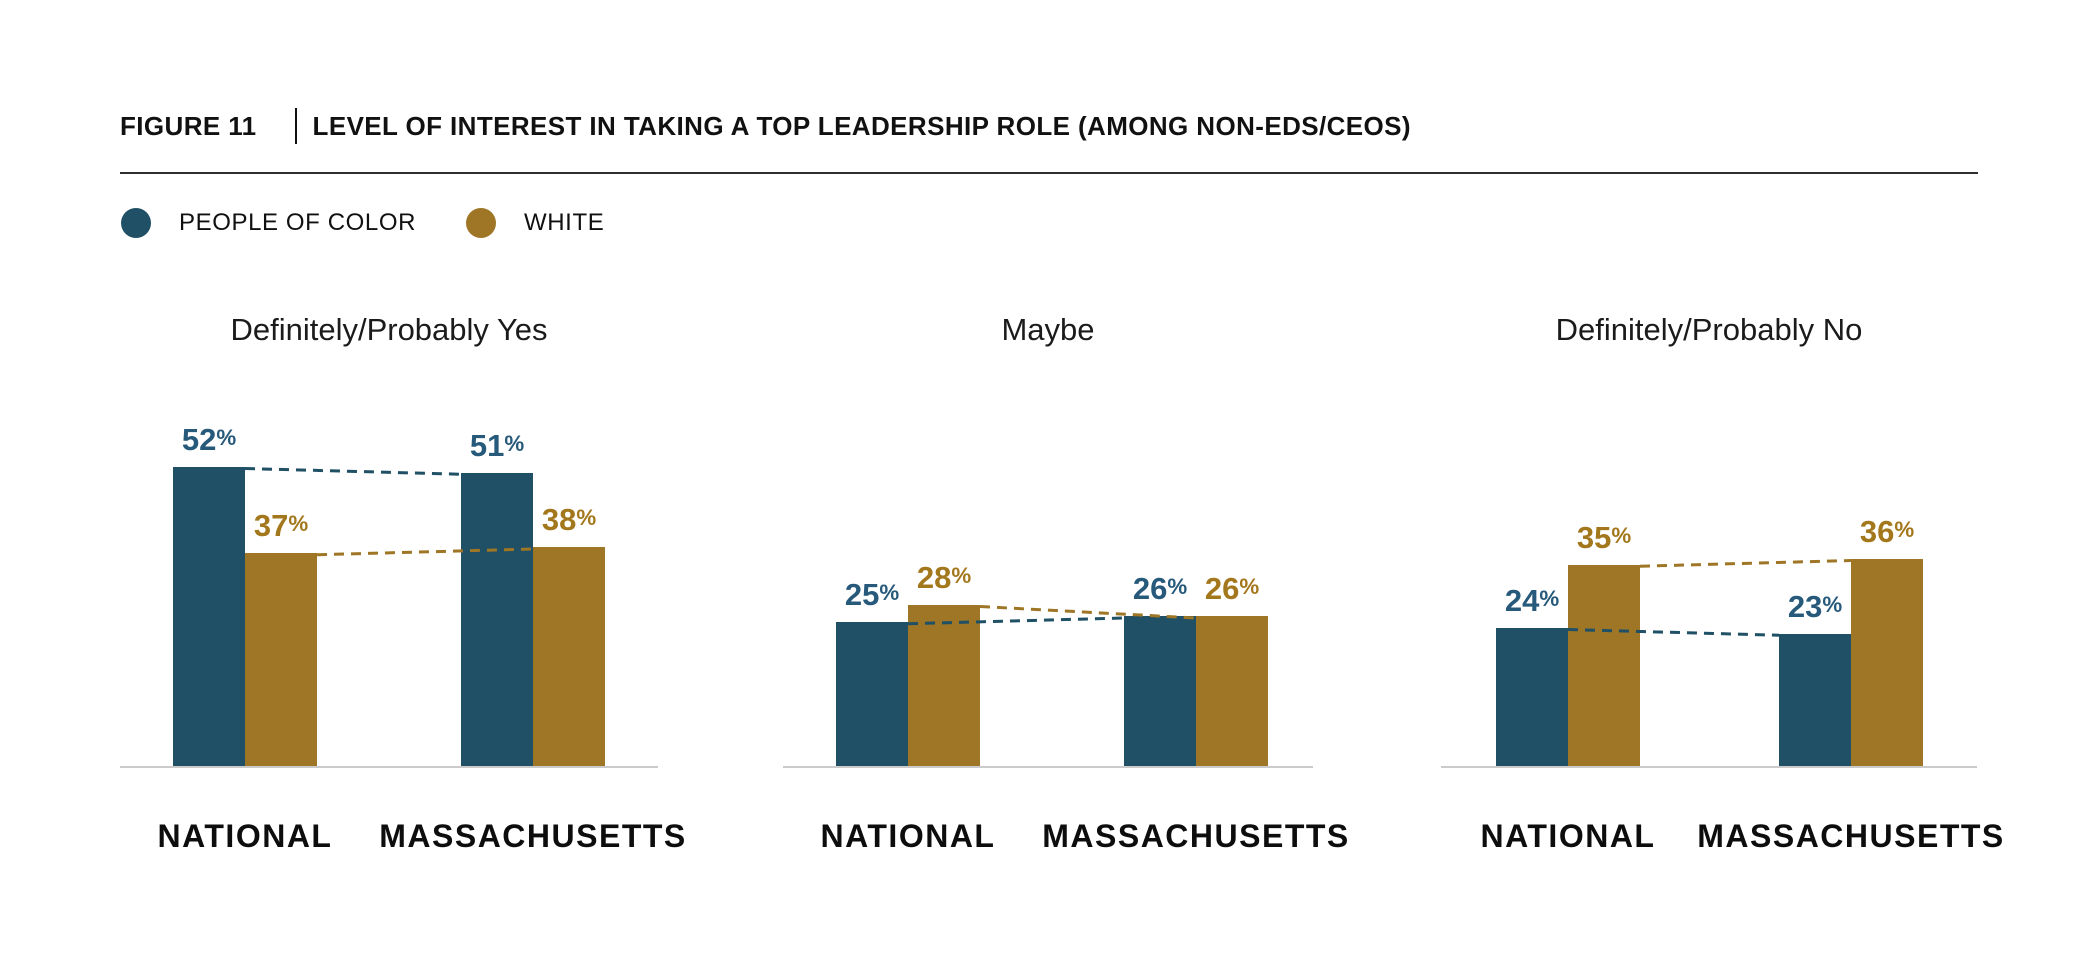 The image size is (2096, 976). Describe the element at coordinates (1048, 329) in the screenshot. I see `panel-title-maybe: Maybe` at that location.